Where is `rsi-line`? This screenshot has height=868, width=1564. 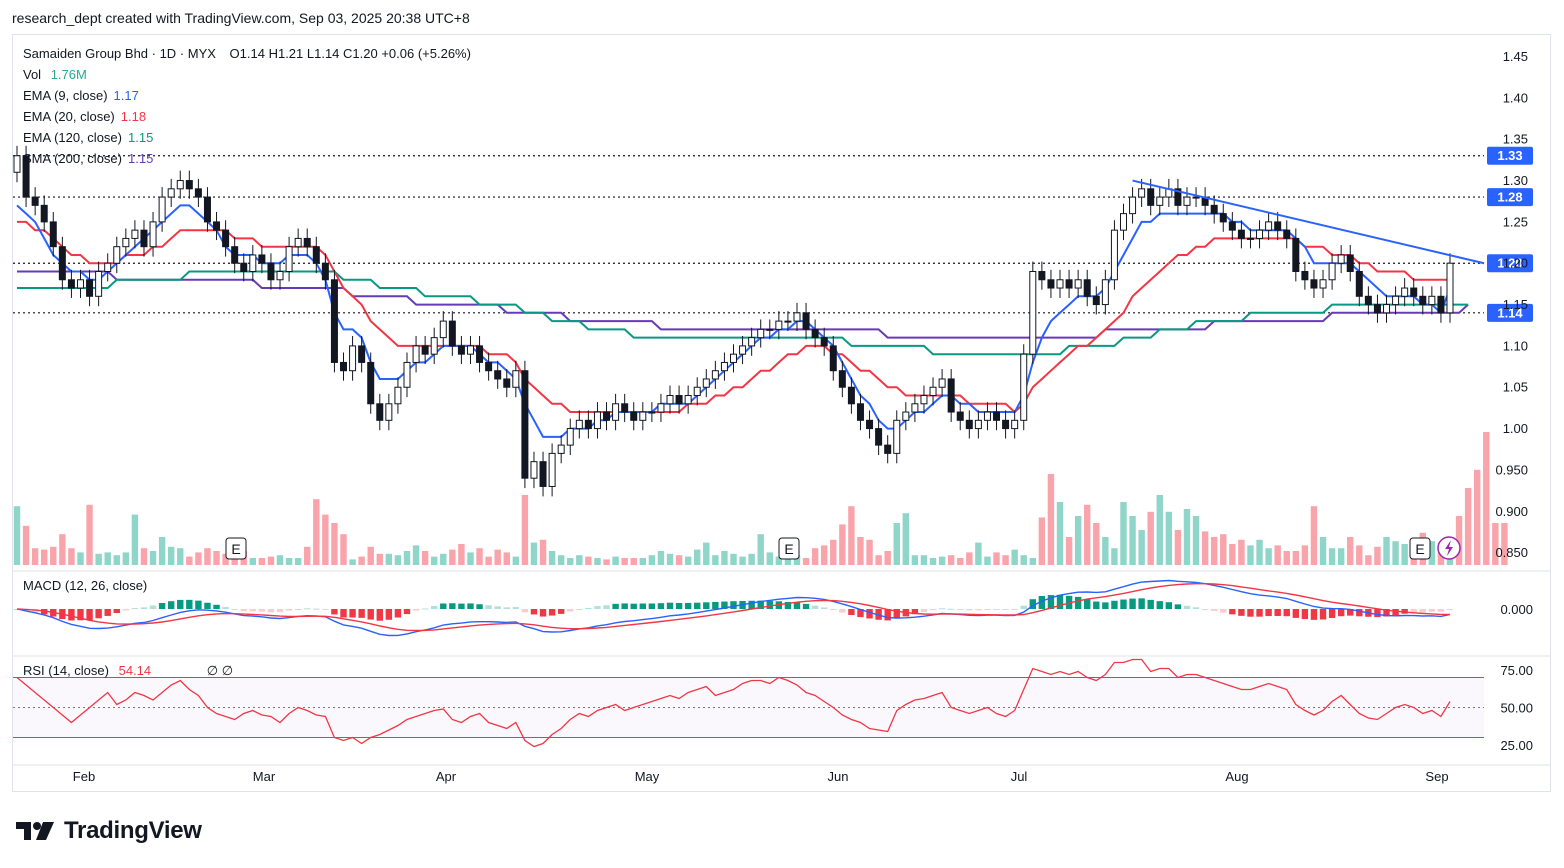 rsi-line is located at coordinates (733, 703).